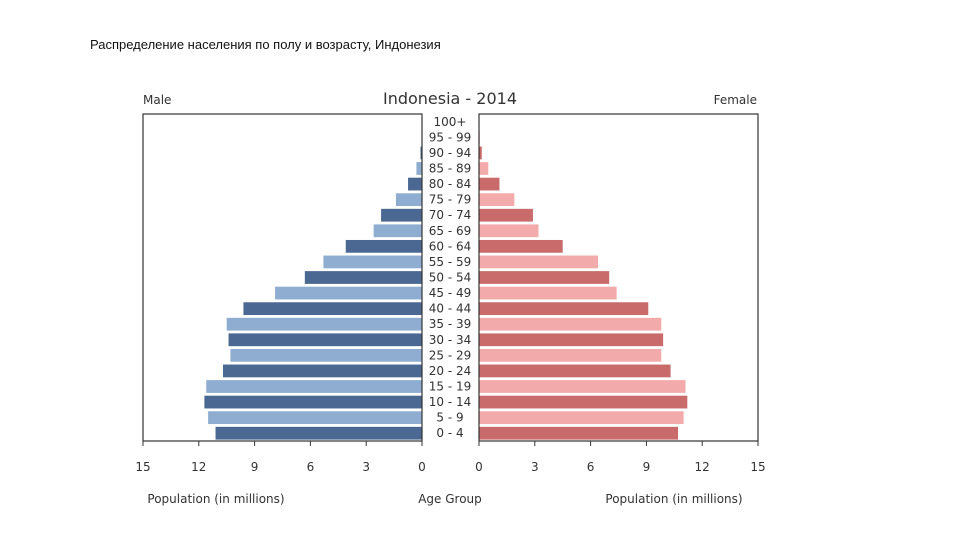 The height and width of the screenshot is (540, 960). I want to click on age-label-50-54: 50 - 54, so click(450, 278).